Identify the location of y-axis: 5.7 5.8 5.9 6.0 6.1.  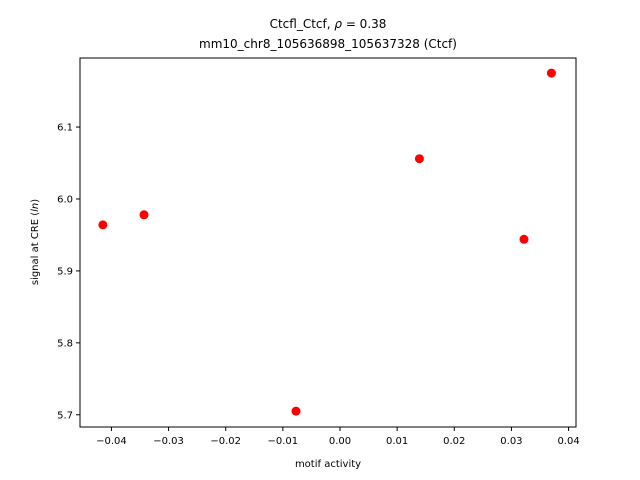
(68, 272).